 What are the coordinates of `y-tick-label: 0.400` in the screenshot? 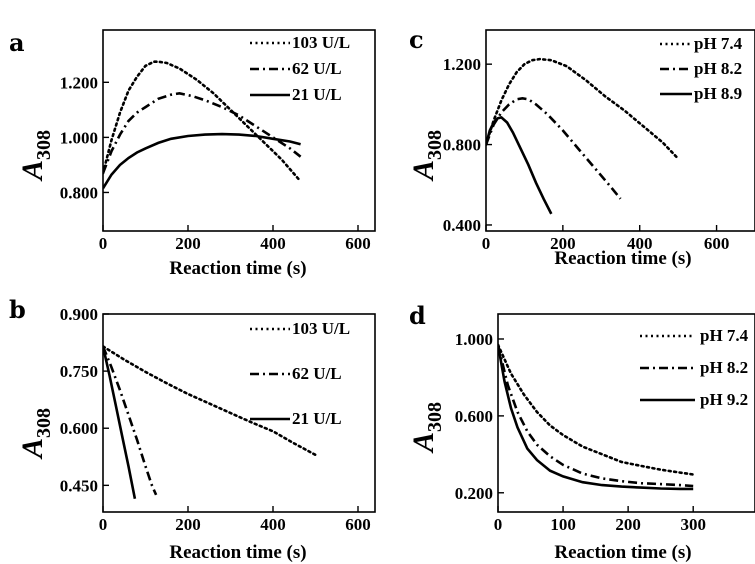 It's located at (462, 225).